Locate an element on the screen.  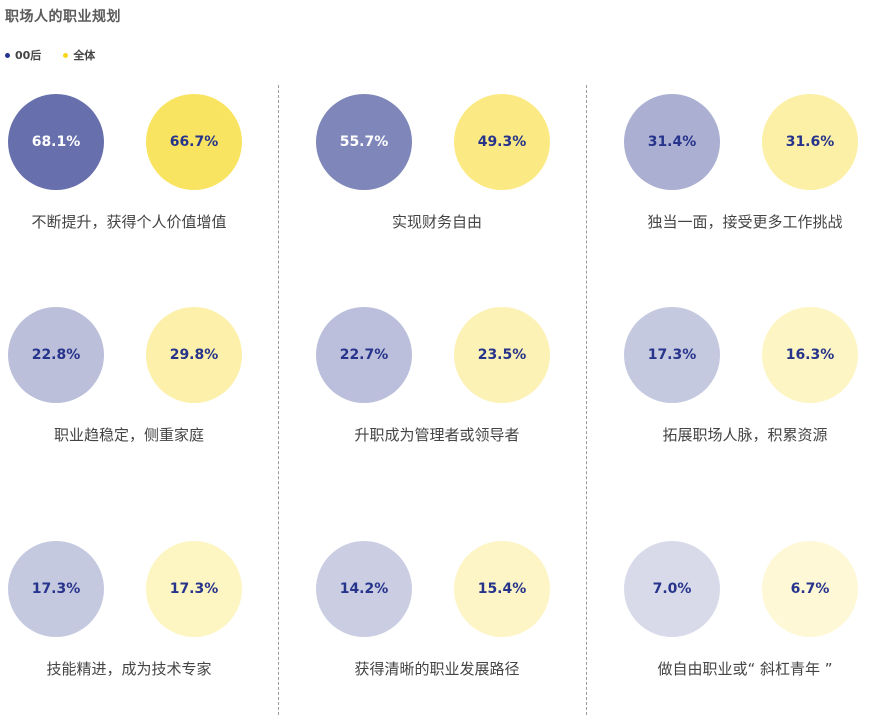
bubble-00: 22.7% is located at coordinates (364, 355).